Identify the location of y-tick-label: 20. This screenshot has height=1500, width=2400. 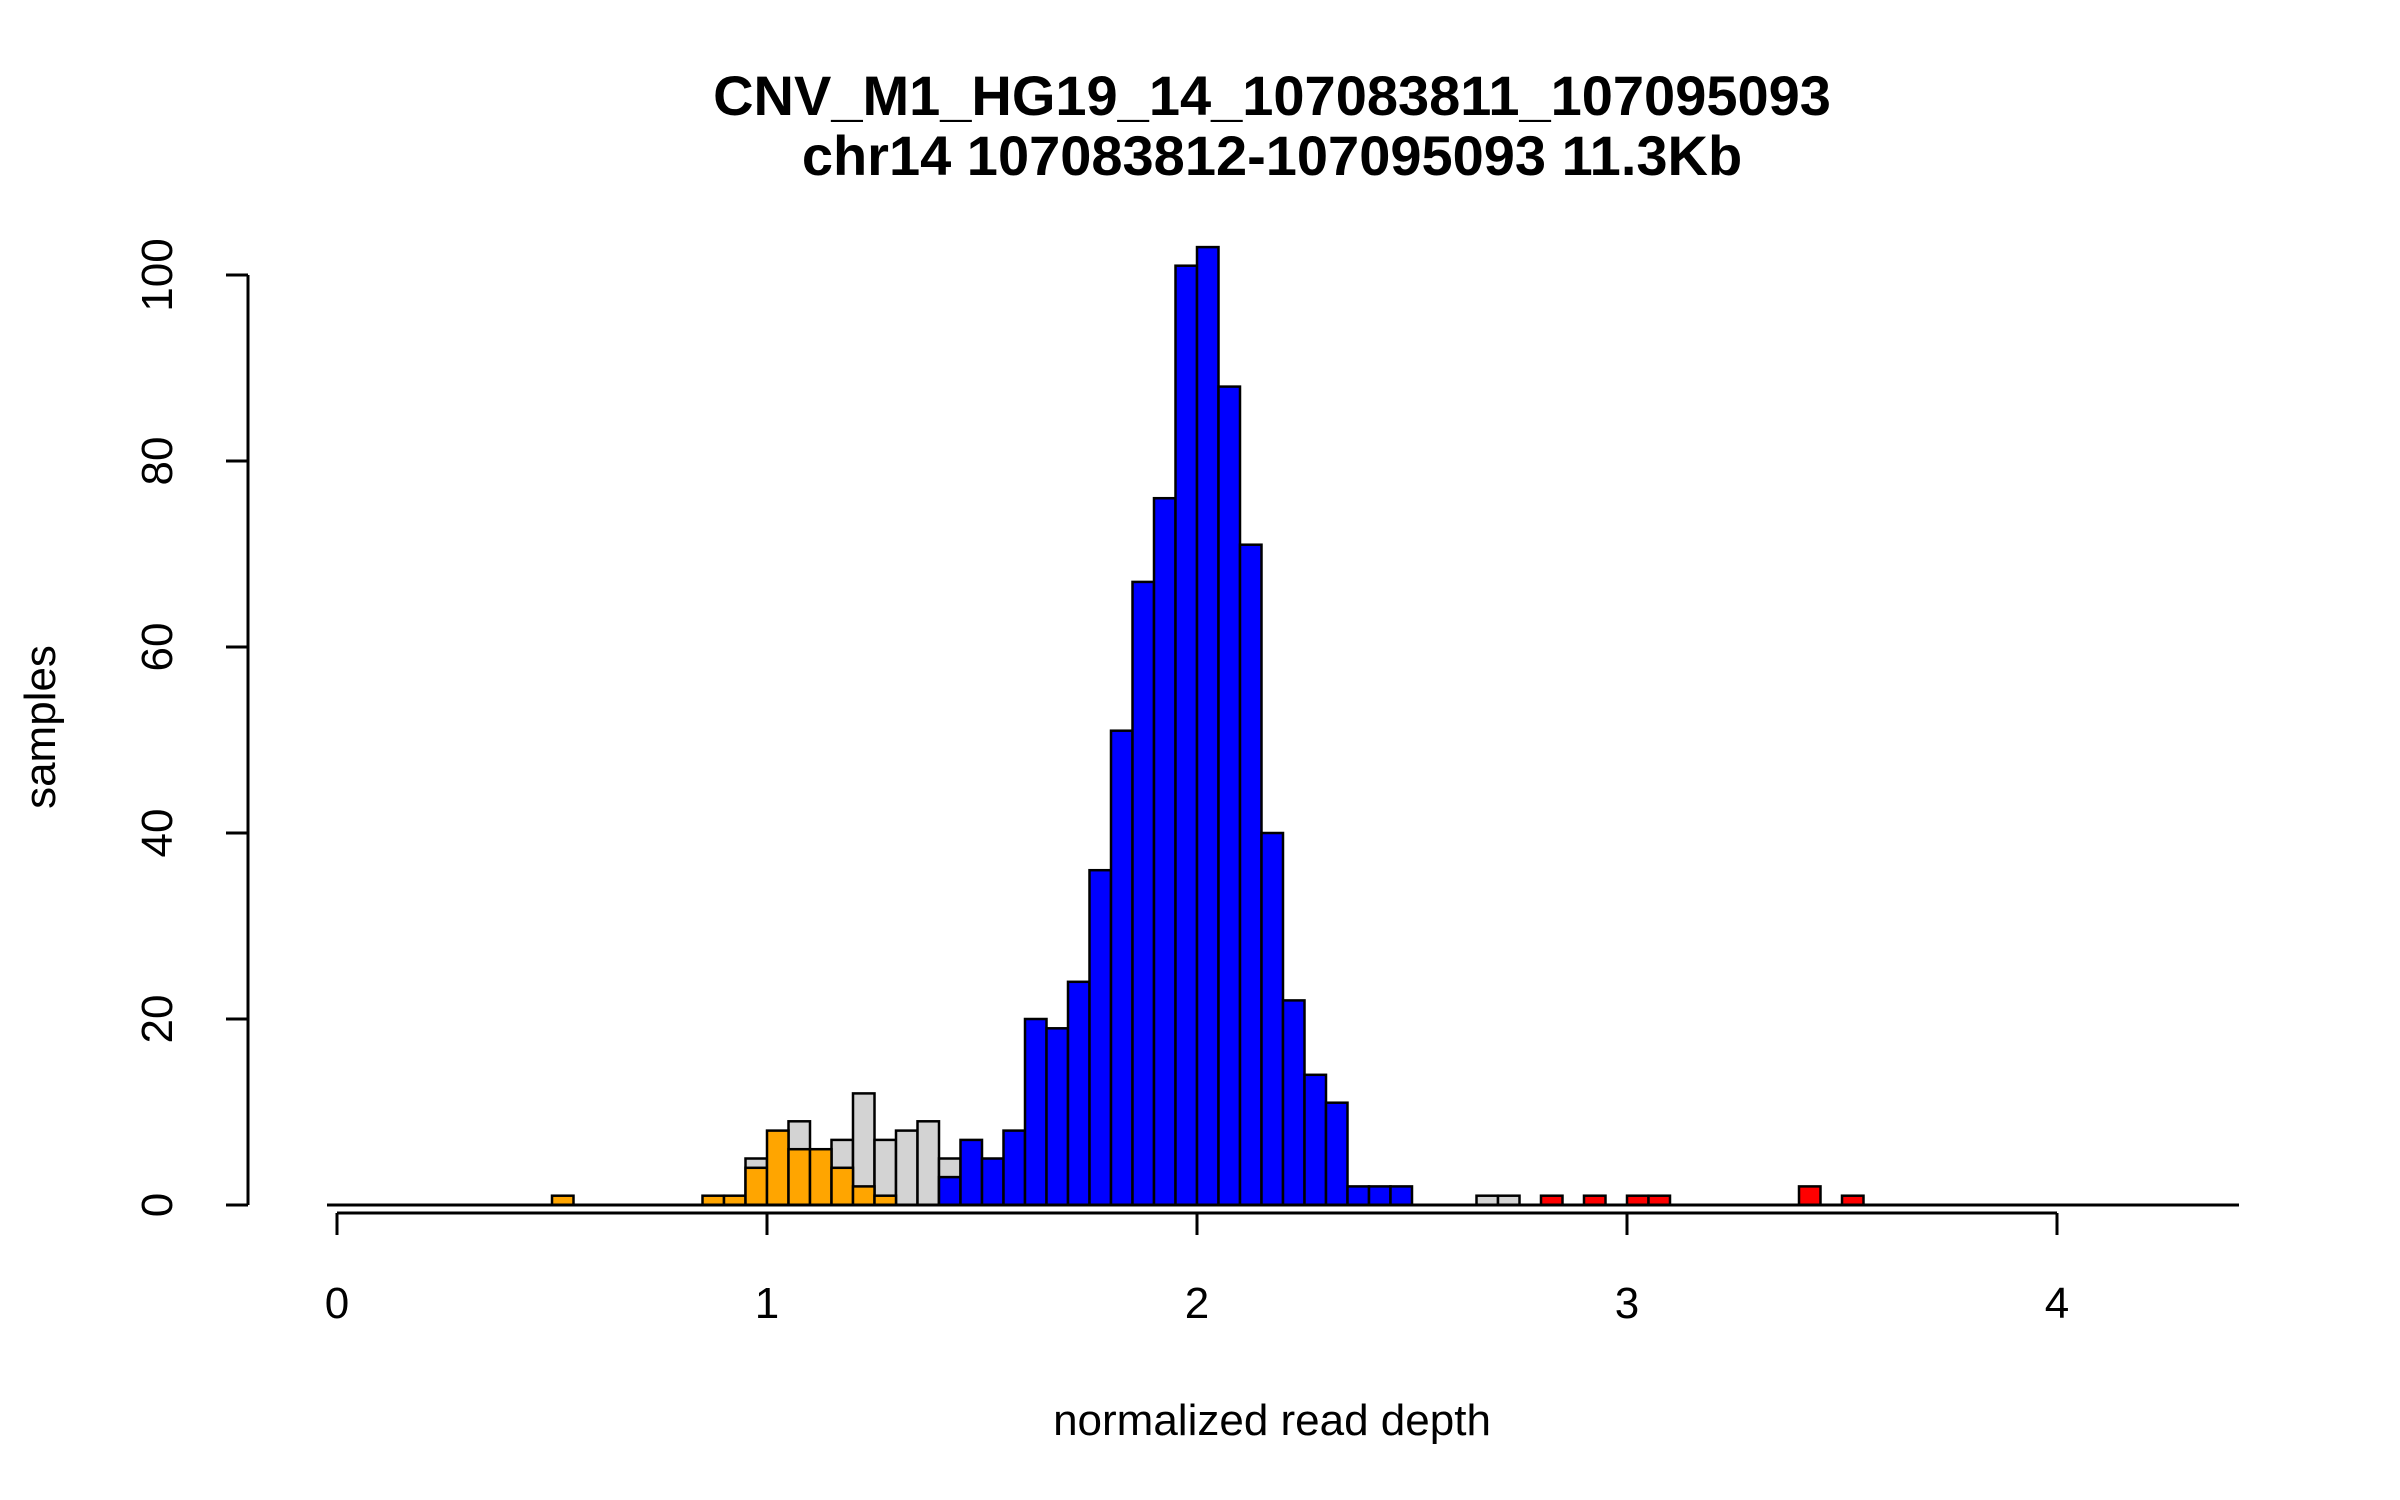
(157, 1019).